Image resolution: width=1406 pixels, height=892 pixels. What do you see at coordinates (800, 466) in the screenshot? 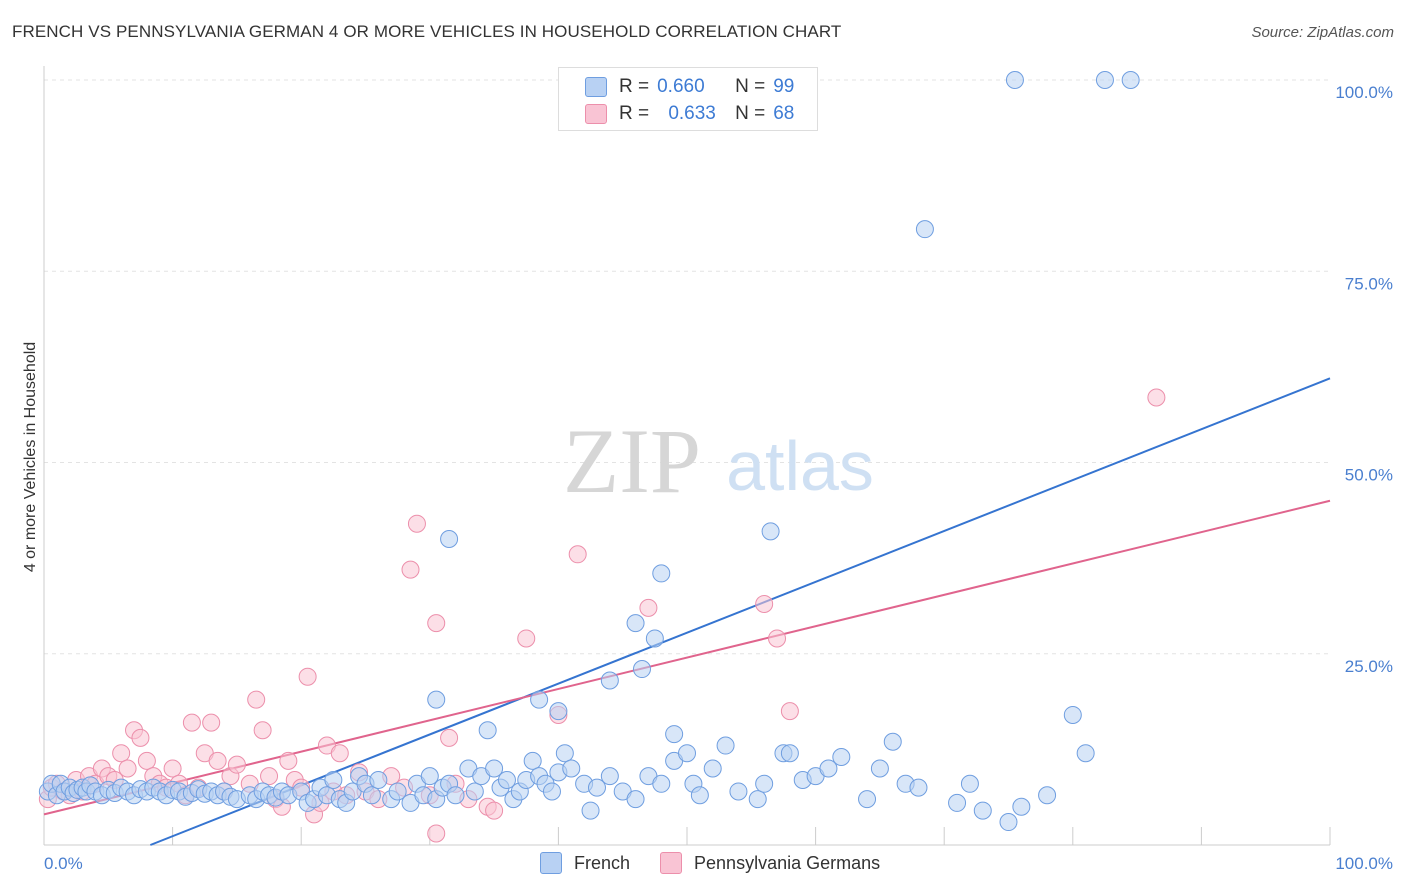
I see `watermark-atlas: atlas` at bounding box center [800, 466].